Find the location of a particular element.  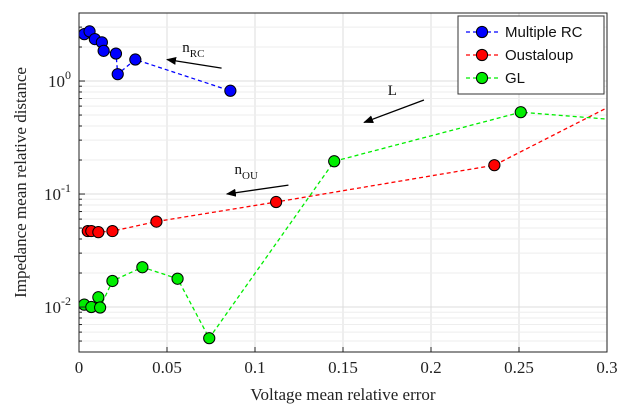

y-axis-label: Impedance mean relative distance is located at coordinates (20, 182).